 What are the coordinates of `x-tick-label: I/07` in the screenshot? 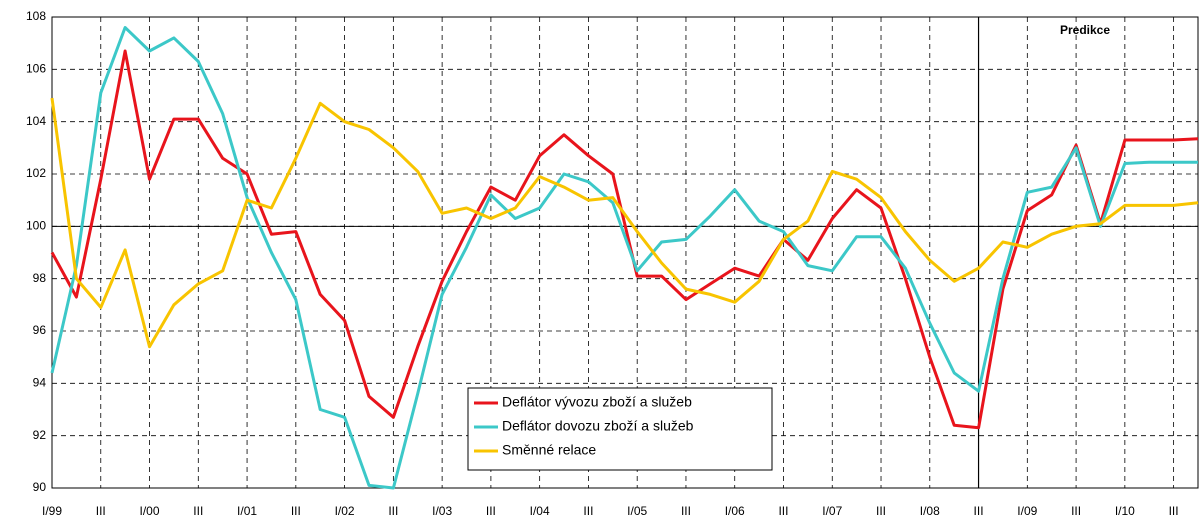 It's located at (832, 511).